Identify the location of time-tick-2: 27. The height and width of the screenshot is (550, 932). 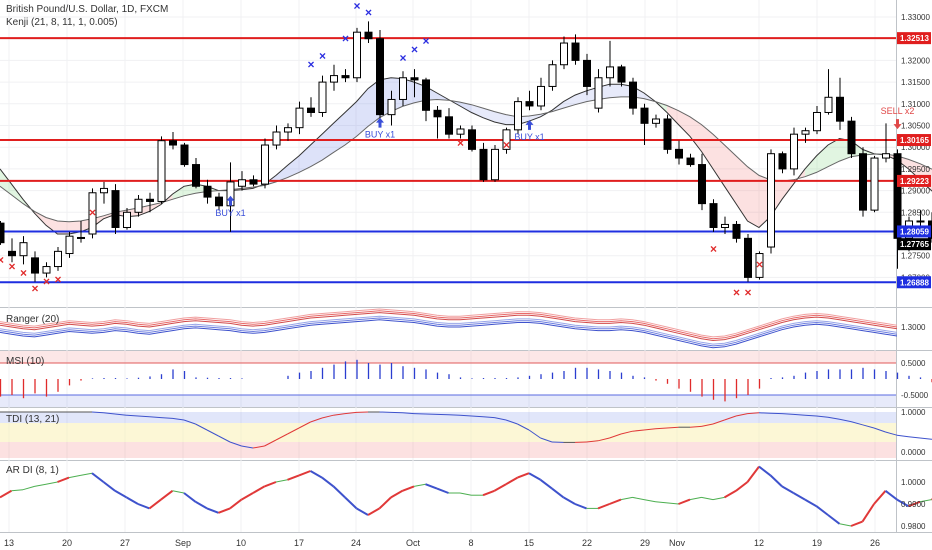
(125, 543).